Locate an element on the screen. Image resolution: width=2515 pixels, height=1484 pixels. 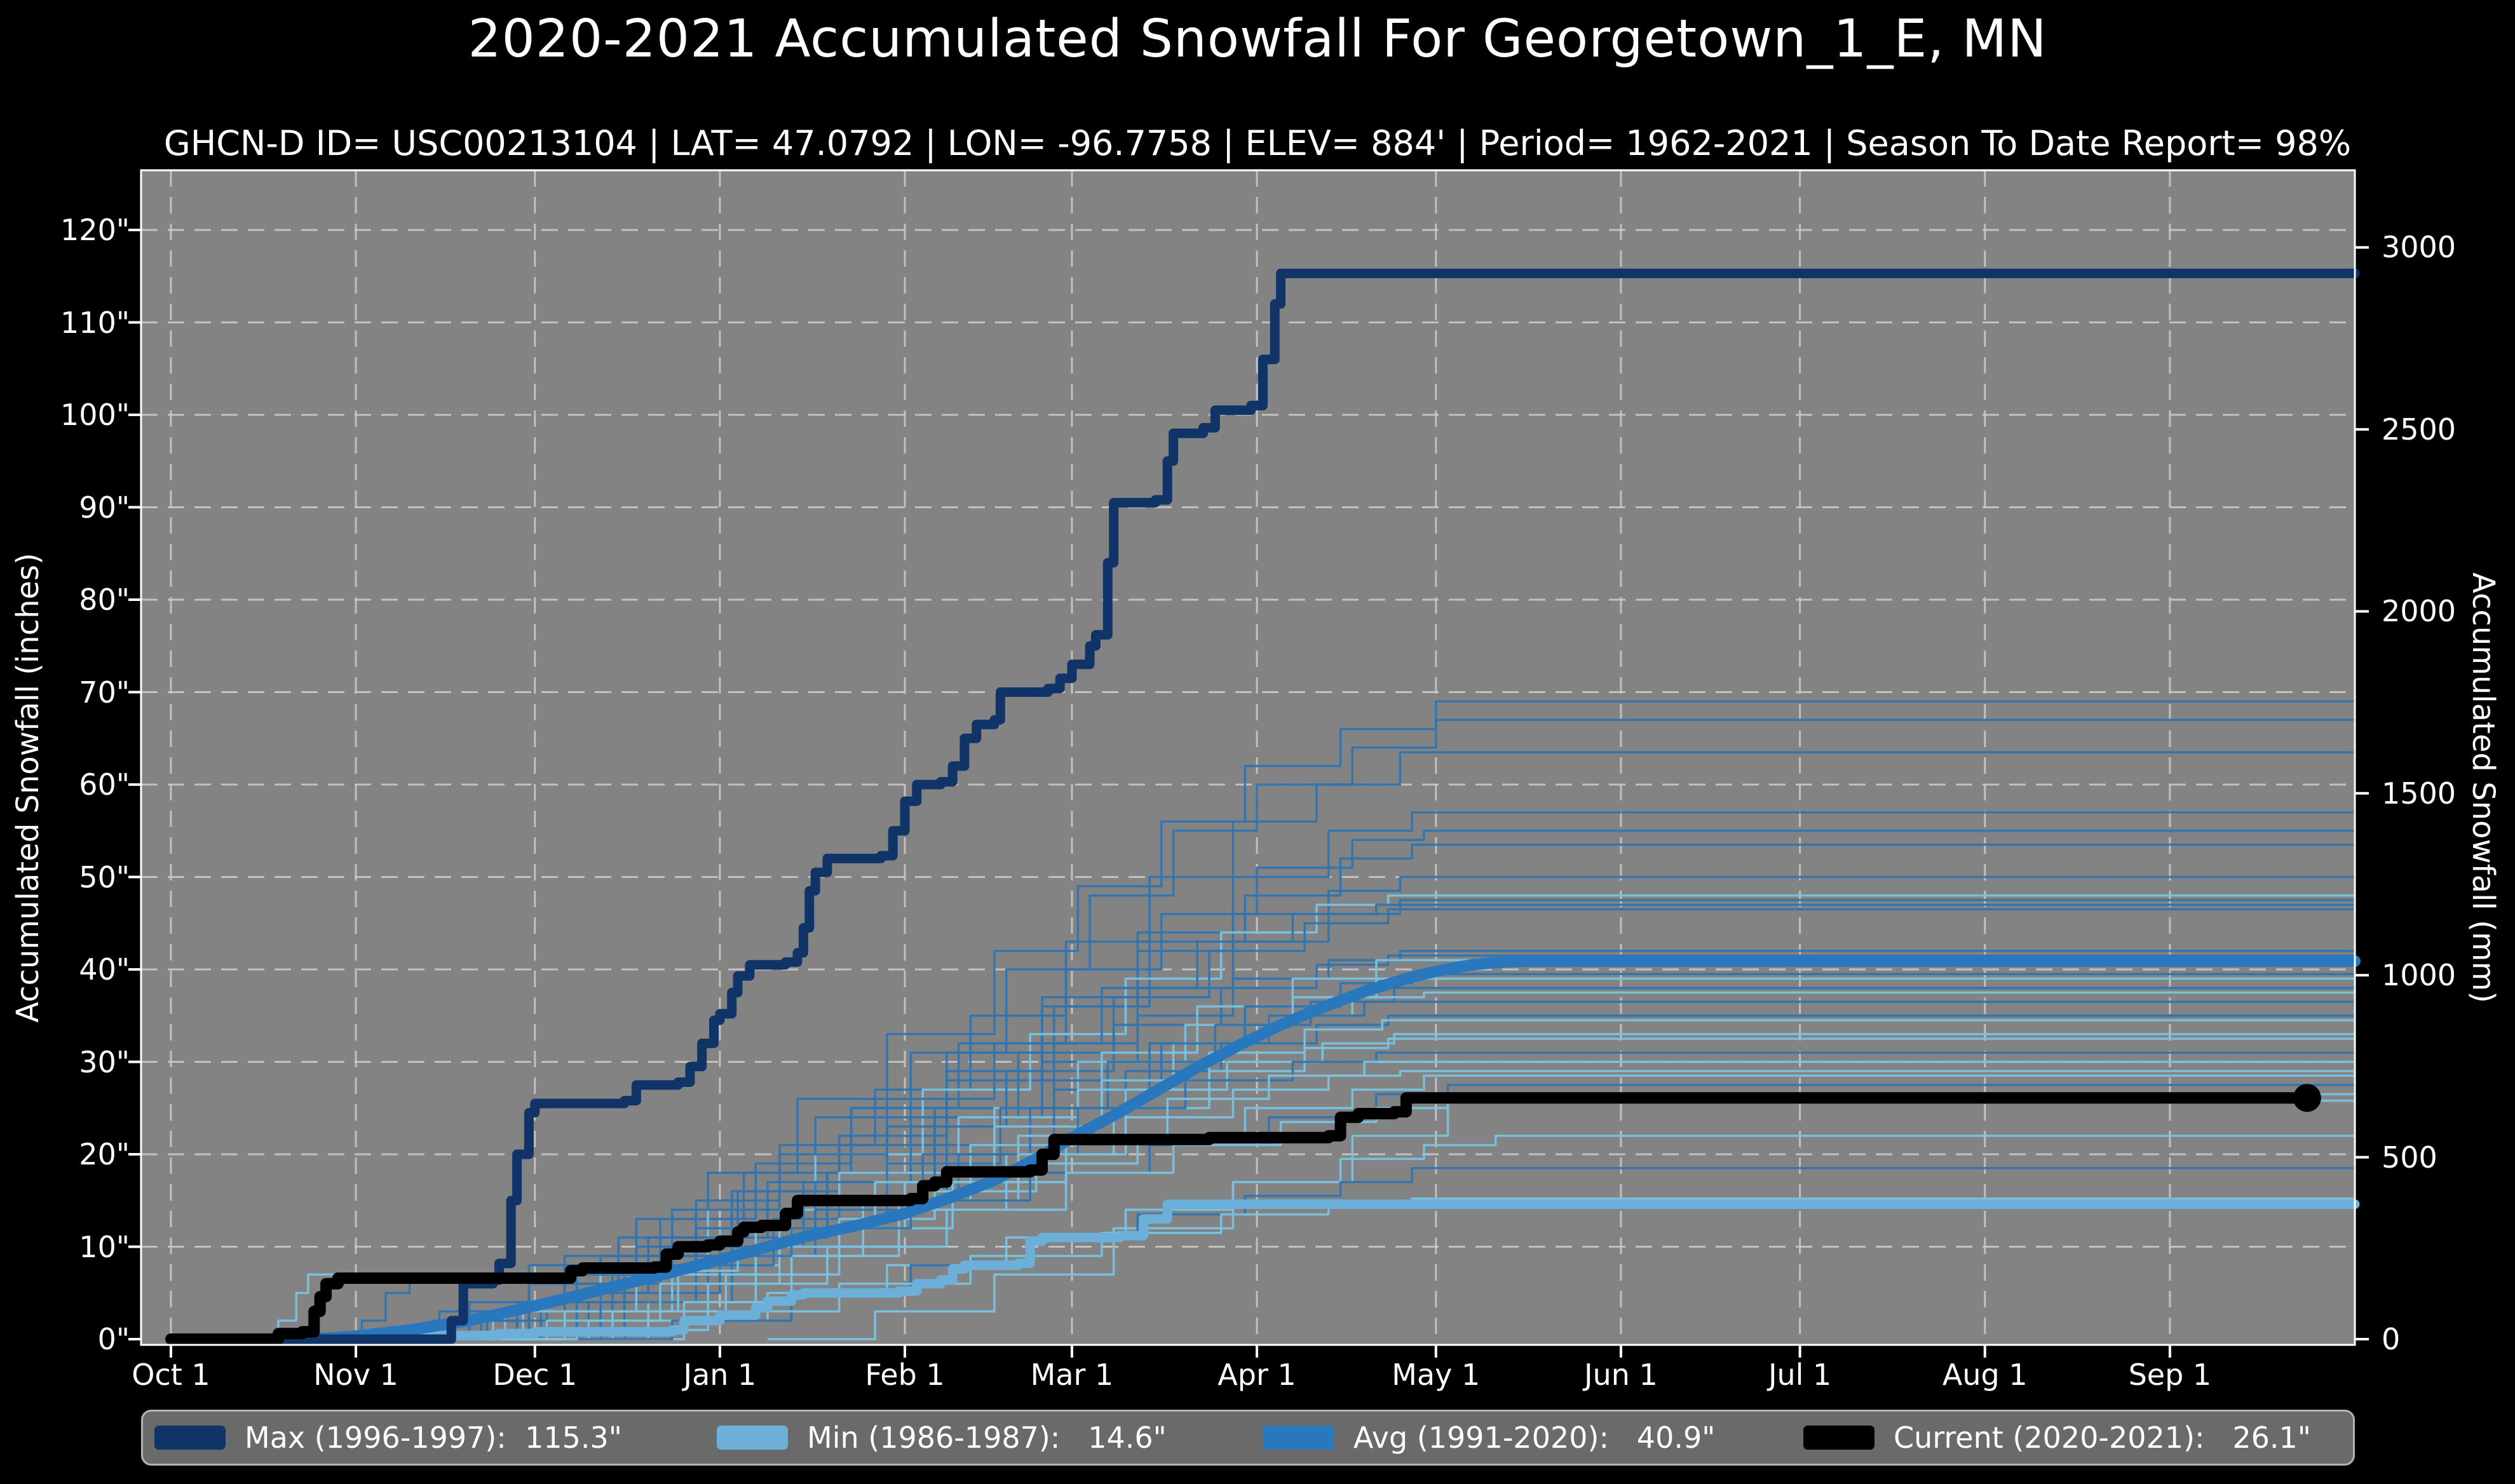
legend-entry: Min (1986-1987): 14.6" is located at coordinates (942, 1438).